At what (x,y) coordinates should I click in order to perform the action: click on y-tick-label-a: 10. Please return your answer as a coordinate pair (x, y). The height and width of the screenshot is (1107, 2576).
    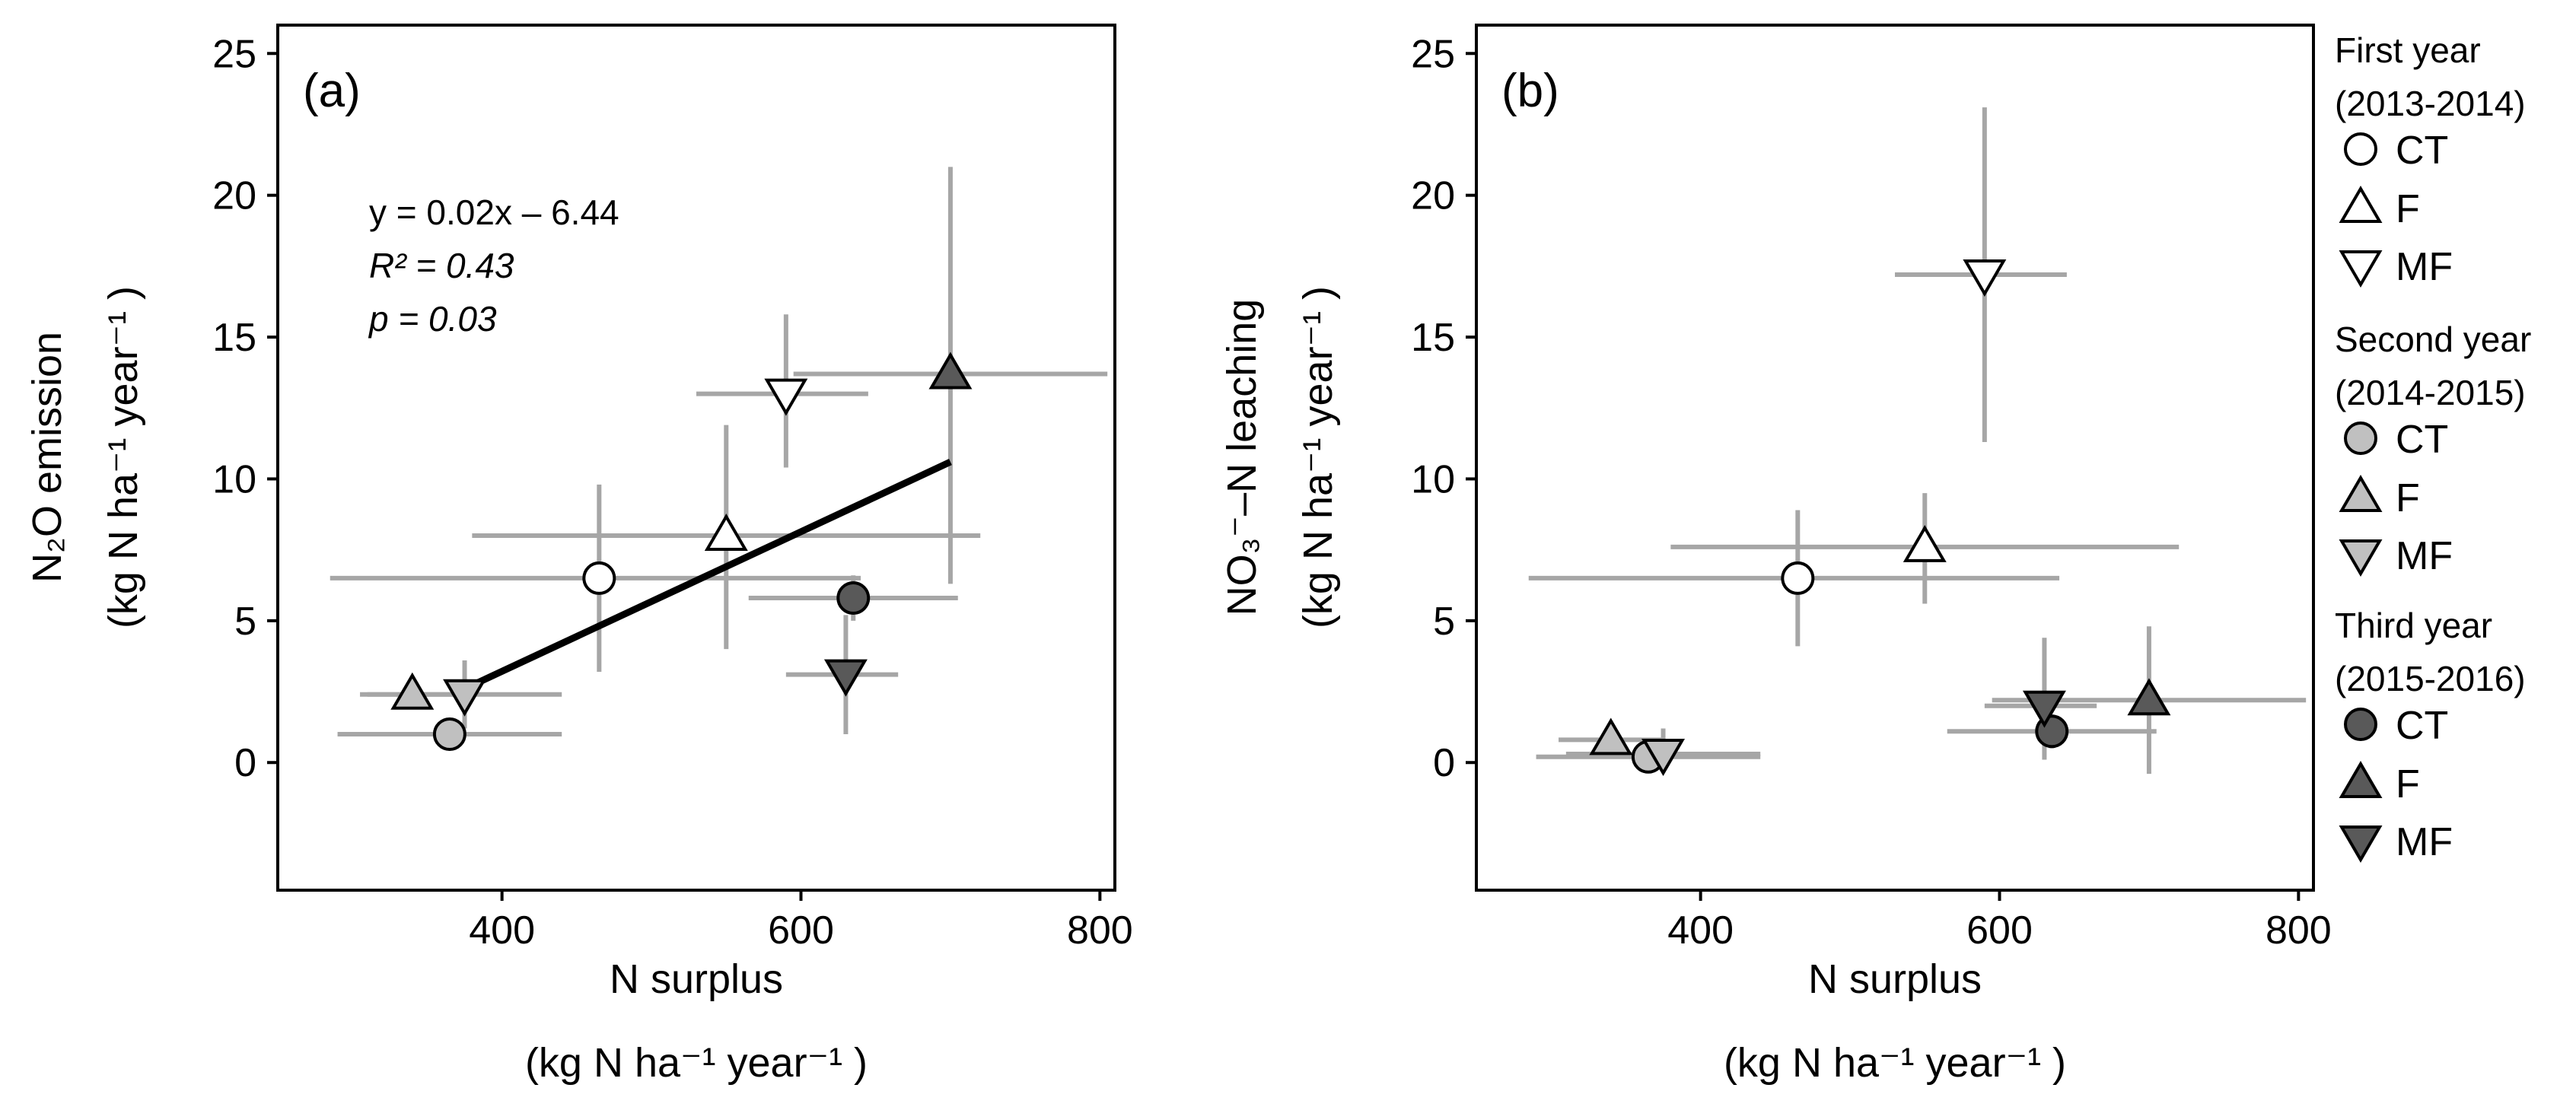
    Looking at the image, I should click on (234, 479).